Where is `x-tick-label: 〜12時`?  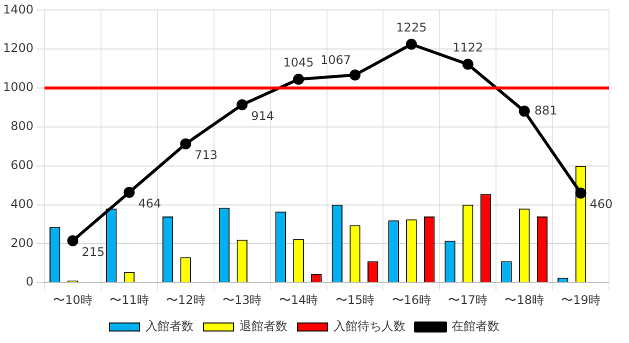
x-tick-label: 〜12時 is located at coordinates (186, 299).